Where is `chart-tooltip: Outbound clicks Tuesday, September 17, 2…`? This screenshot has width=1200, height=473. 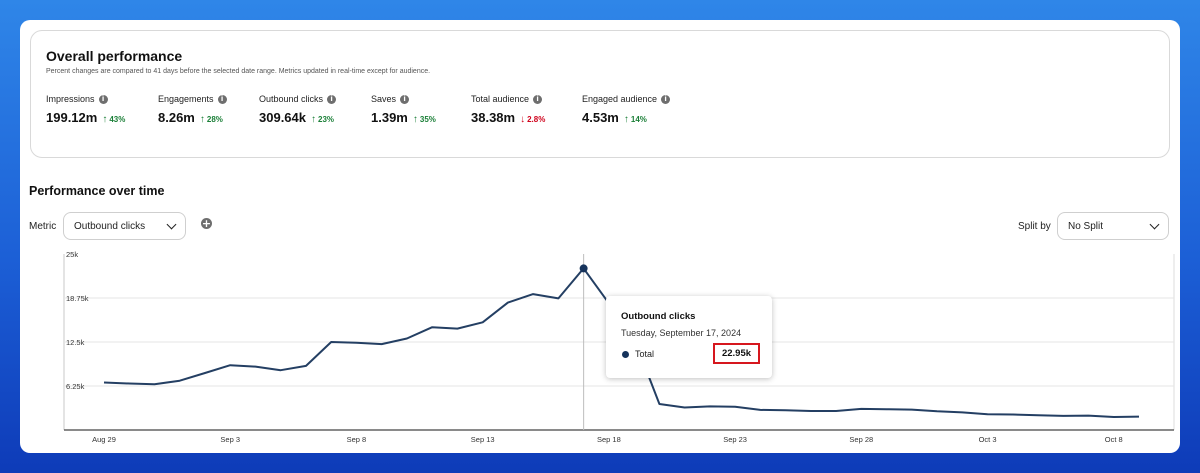
chart-tooltip: Outbound clicks Tuesday, September 17, 2… is located at coordinates (689, 337).